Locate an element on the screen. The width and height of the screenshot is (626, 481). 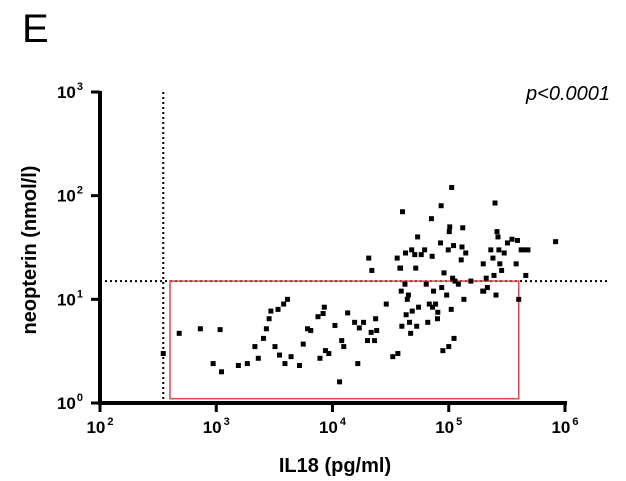
highlight-box is located at coordinates (344, 340).